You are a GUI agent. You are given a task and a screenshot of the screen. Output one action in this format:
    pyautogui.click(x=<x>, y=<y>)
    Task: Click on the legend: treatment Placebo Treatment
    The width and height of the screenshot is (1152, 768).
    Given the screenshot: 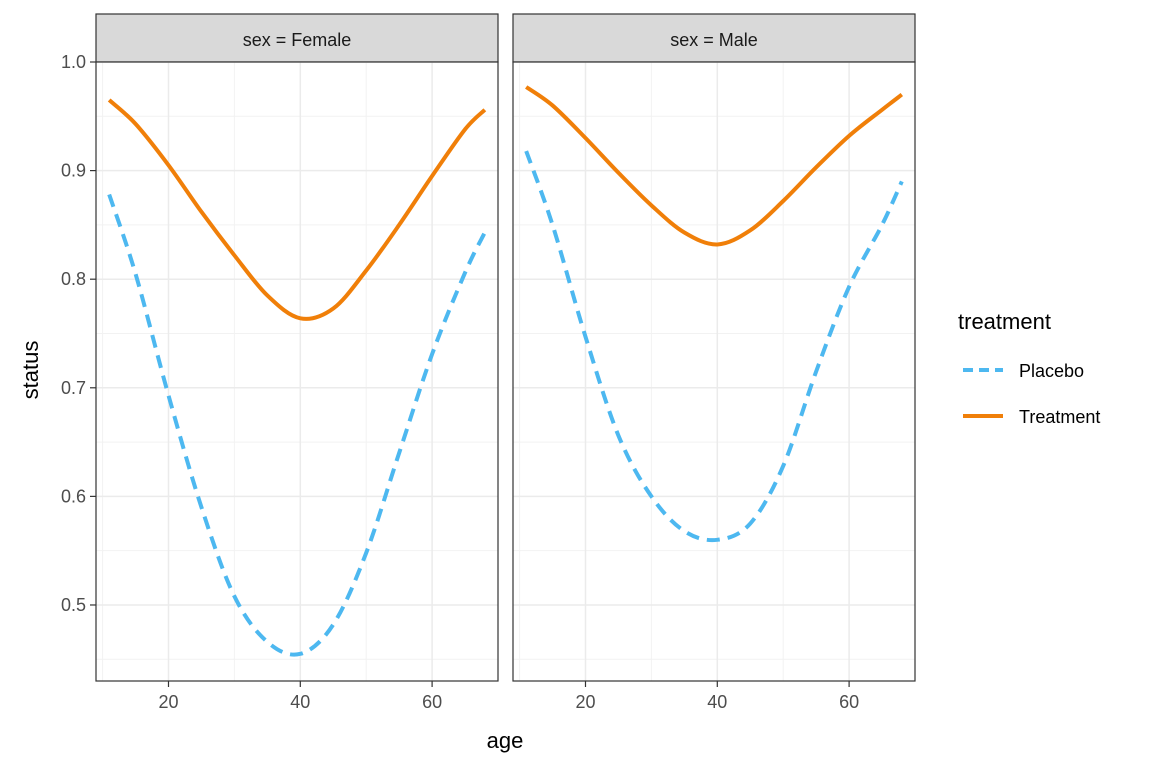 What is the action you would take?
    pyautogui.click(x=1029, y=368)
    